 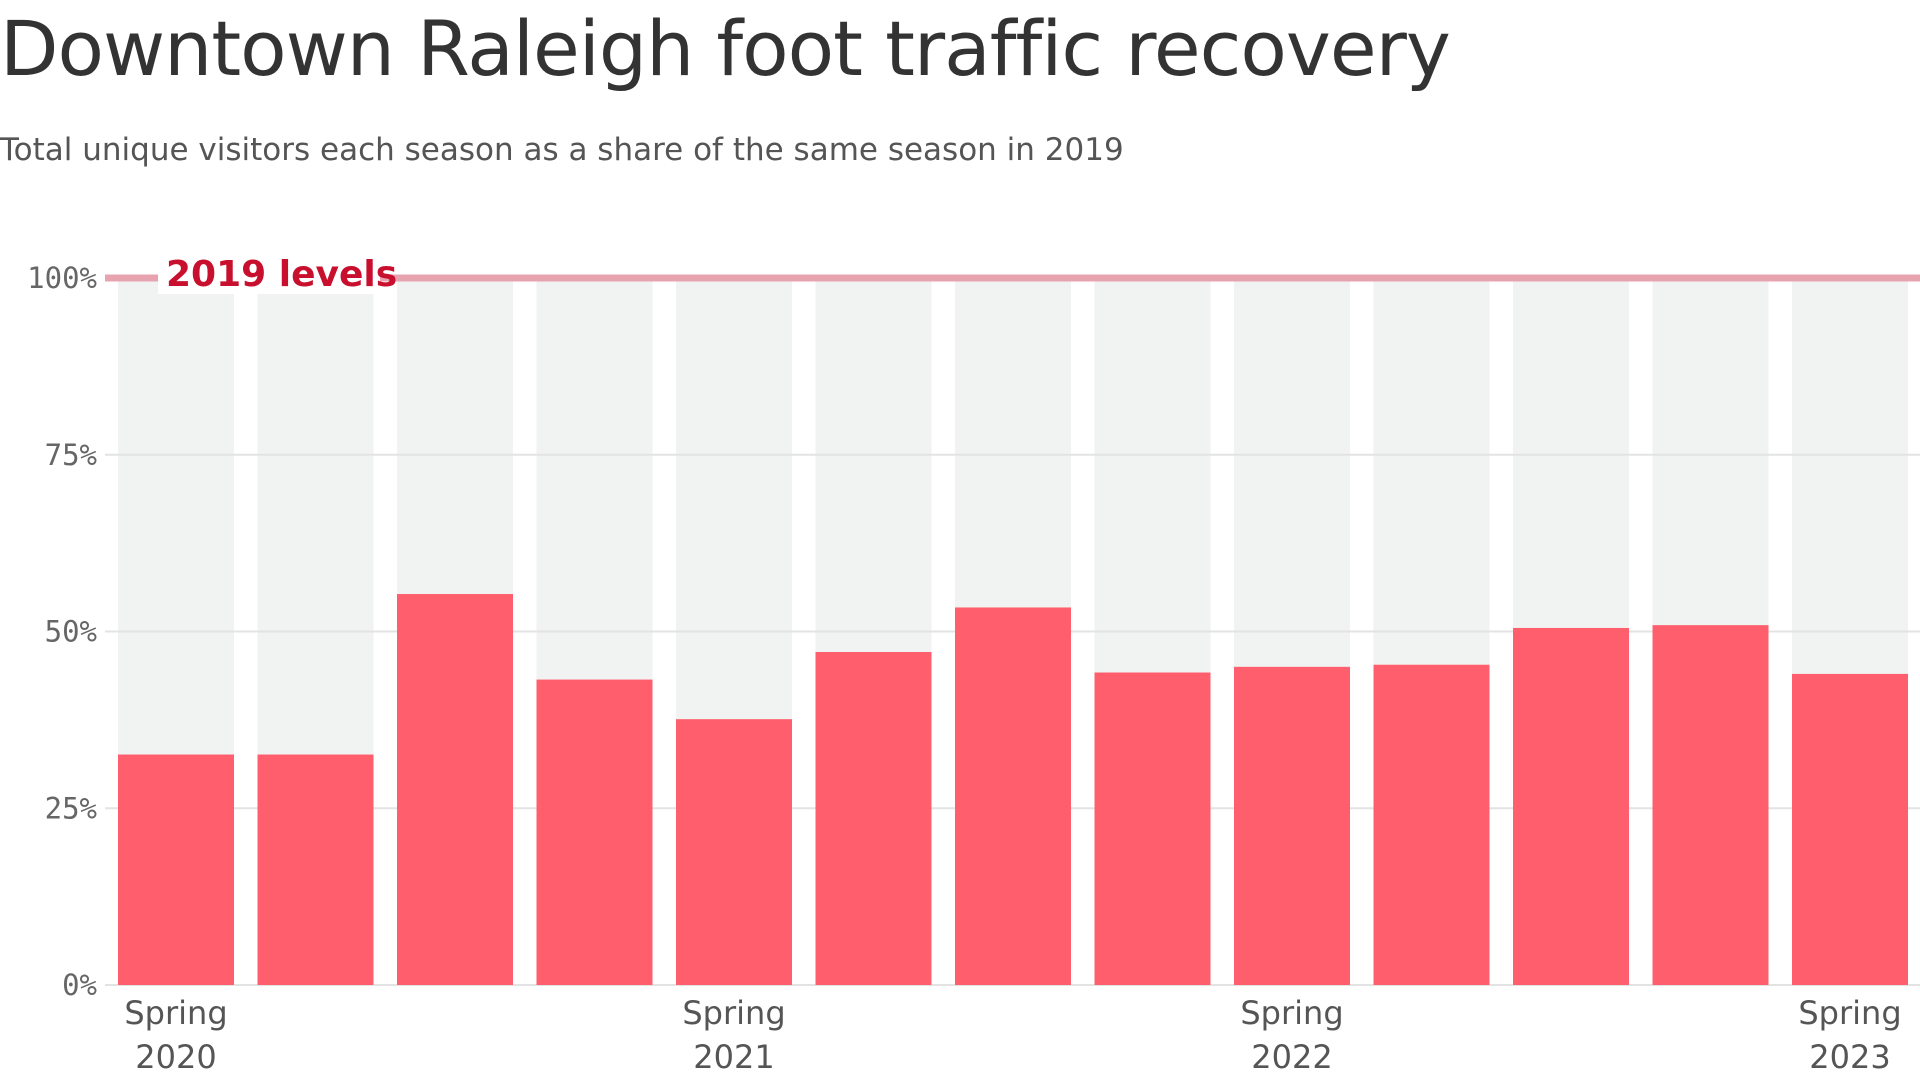 I want to click on y-tick-label: 50%, so click(x=71, y=632).